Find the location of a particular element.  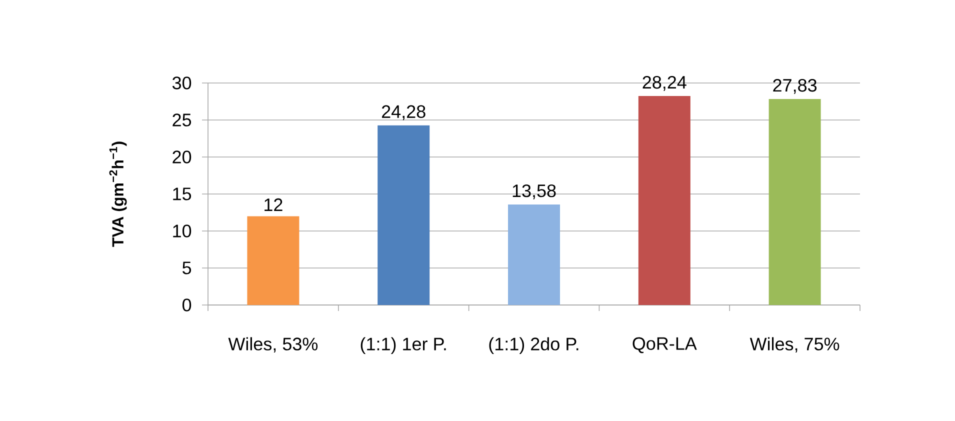

y-tick-label: 5 is located at coordinates (187, 268).